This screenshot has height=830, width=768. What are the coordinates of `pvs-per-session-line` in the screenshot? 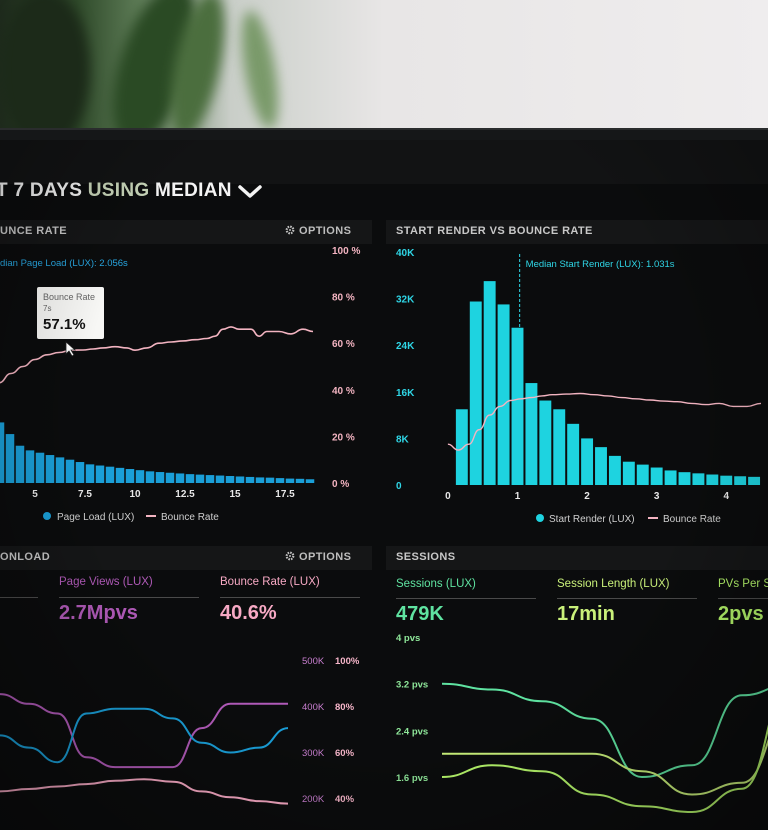 It's located at (604, 769).